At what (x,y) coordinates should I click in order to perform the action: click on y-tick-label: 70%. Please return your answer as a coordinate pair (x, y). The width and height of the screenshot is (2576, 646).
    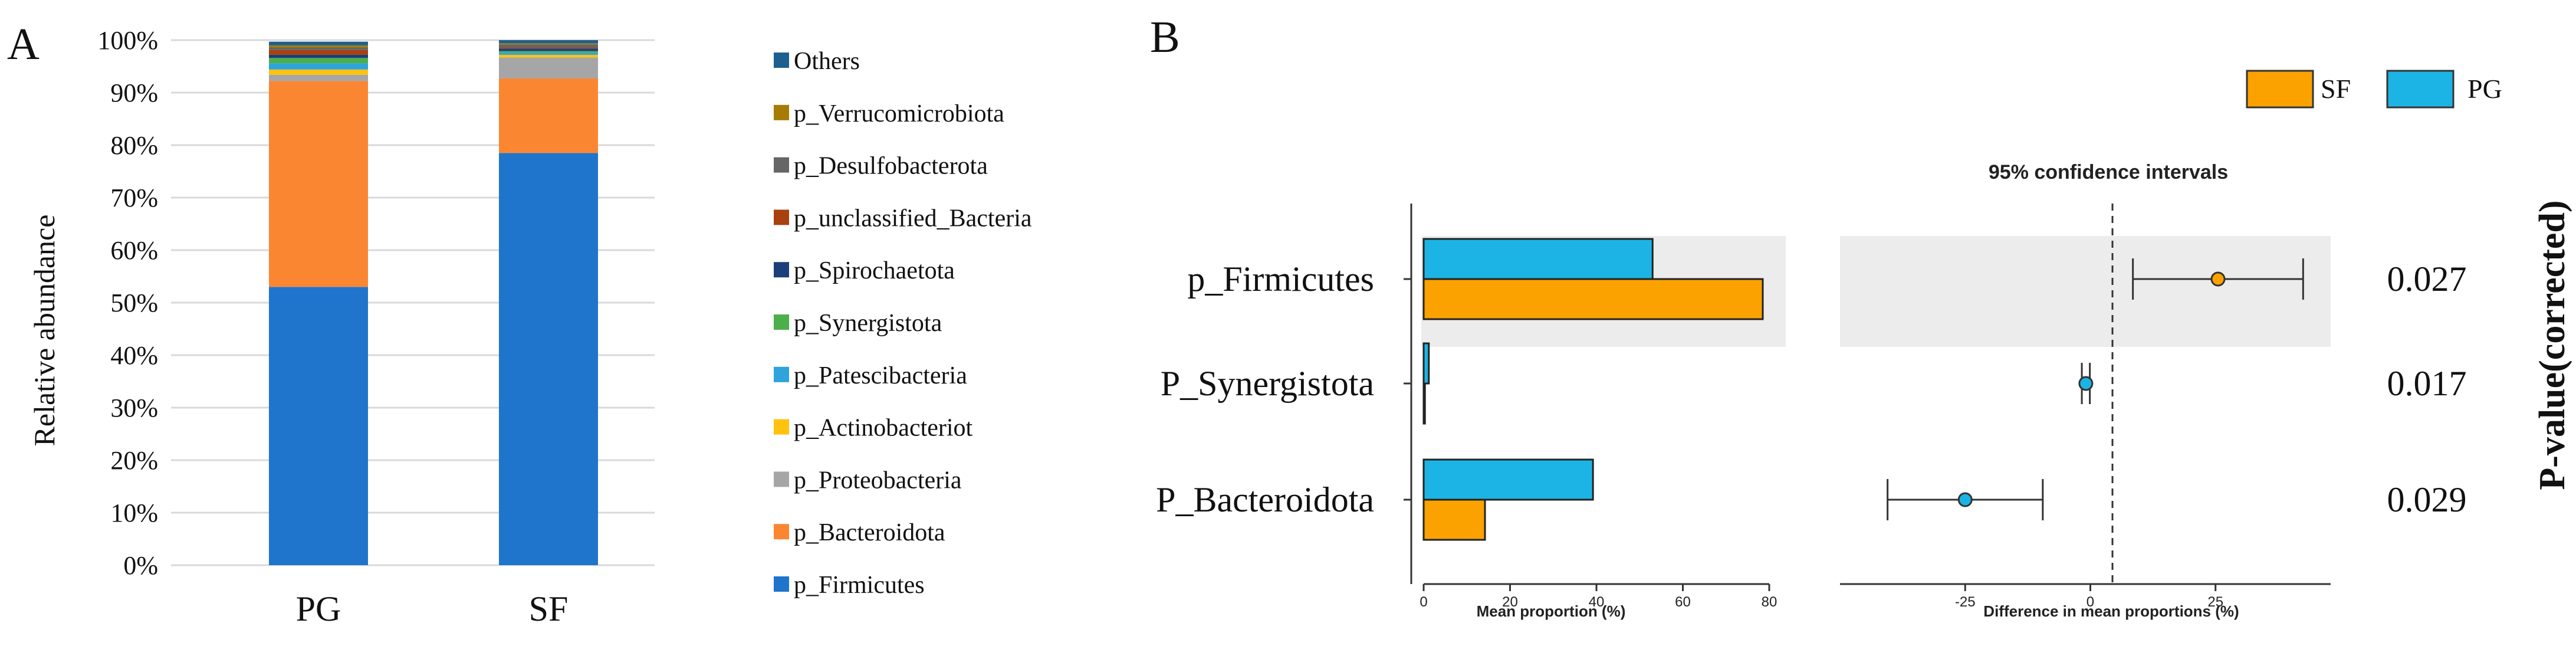
    Looking at the image, I should click on (134, 197).